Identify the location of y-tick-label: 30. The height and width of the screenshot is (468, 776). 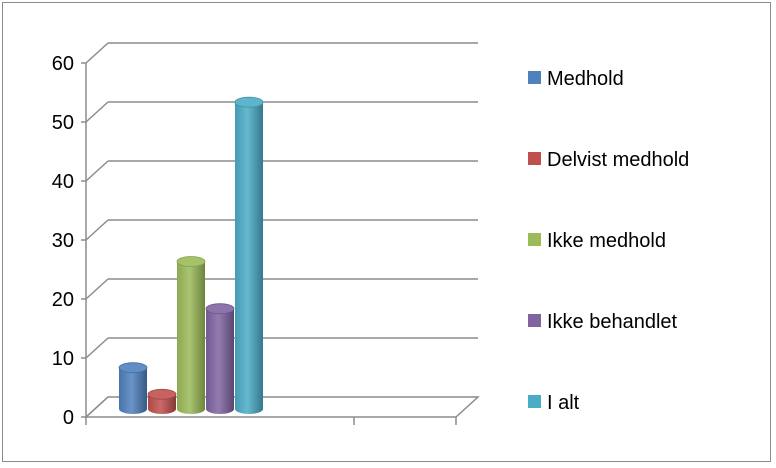
(63, 241).